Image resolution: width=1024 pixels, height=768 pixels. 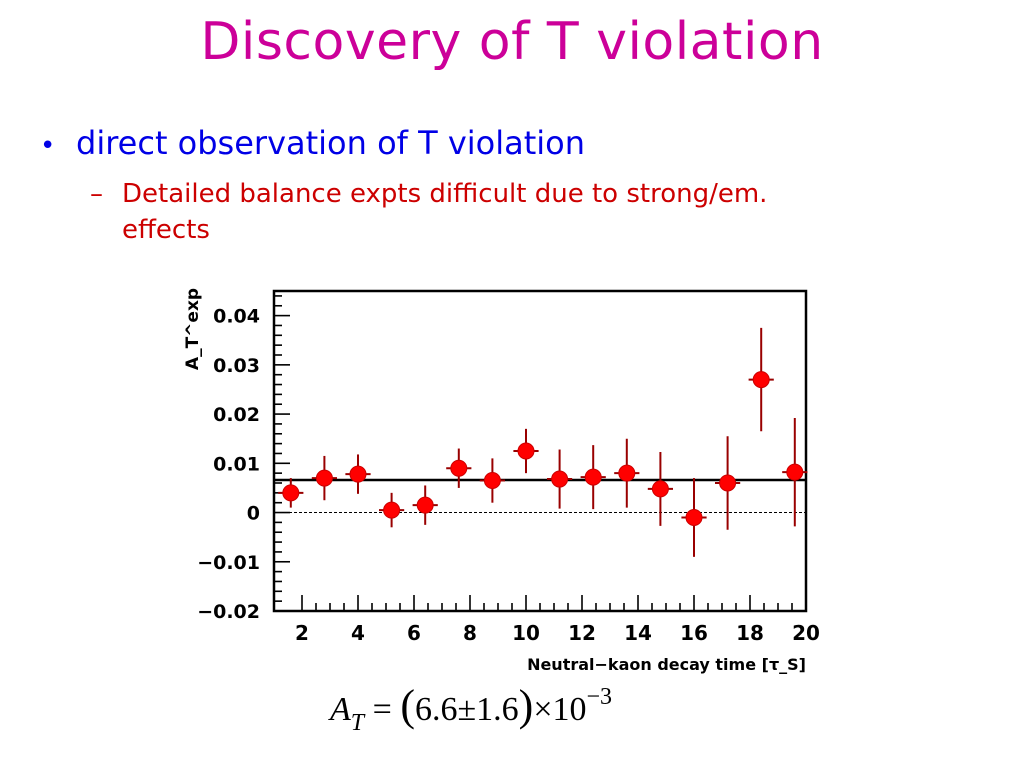 I want to click on formula-exponent: −3, so click(x=599, y=696).